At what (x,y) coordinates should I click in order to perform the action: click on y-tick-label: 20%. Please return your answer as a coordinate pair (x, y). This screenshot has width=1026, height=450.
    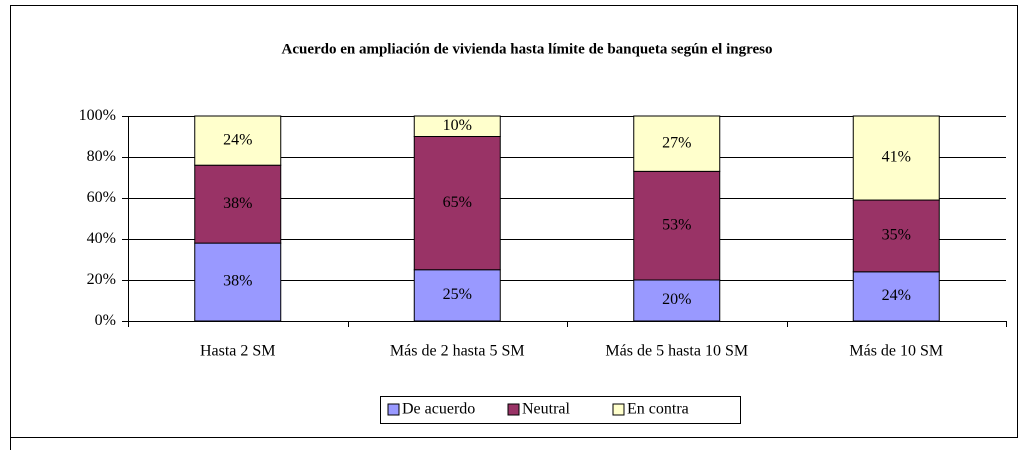
    Looking at the image, I should click on (101, 279).